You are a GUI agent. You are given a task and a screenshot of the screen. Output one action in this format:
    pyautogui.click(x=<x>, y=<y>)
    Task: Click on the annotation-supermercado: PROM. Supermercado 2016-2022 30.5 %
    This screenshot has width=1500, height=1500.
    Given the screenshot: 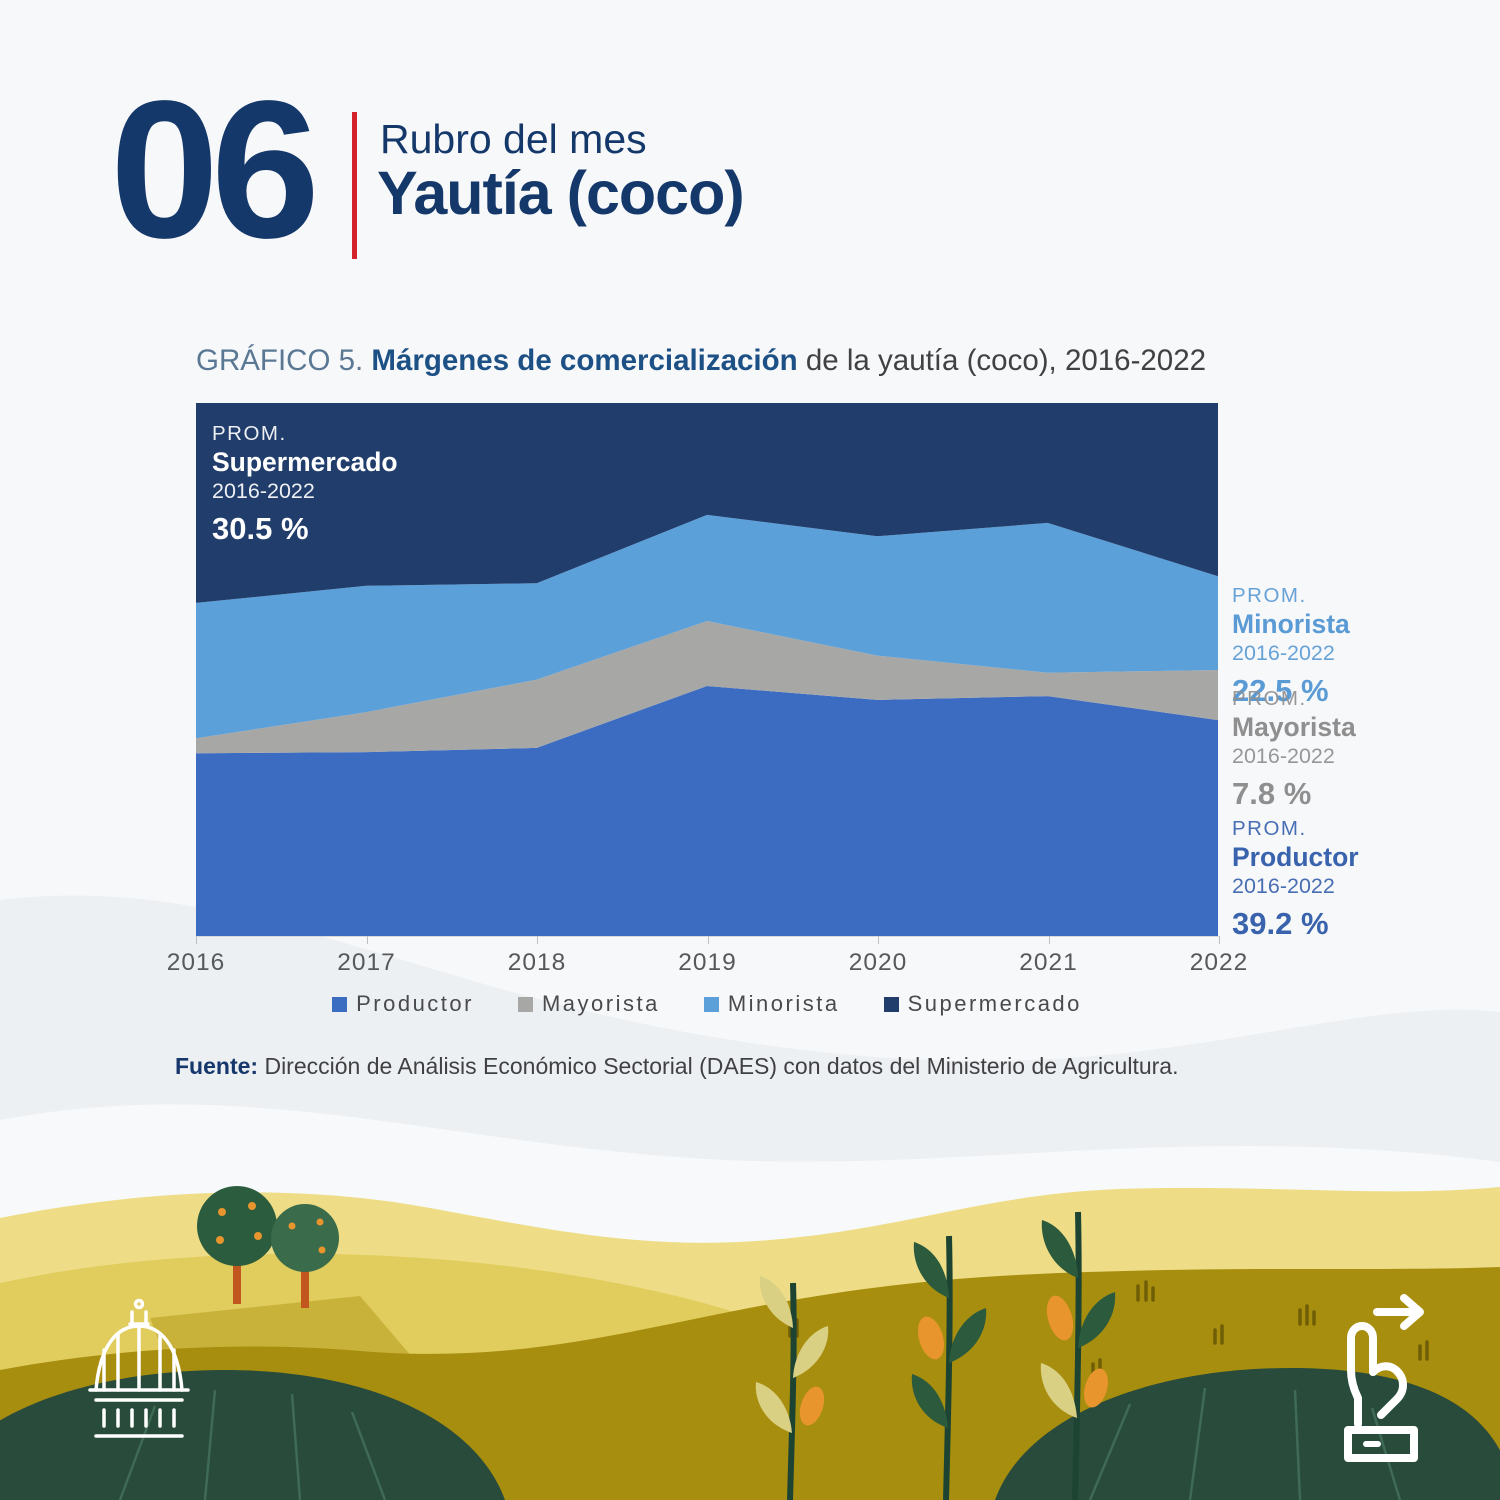 What is the action you would take?
    pyautogui.click(x=305, y=484)
    